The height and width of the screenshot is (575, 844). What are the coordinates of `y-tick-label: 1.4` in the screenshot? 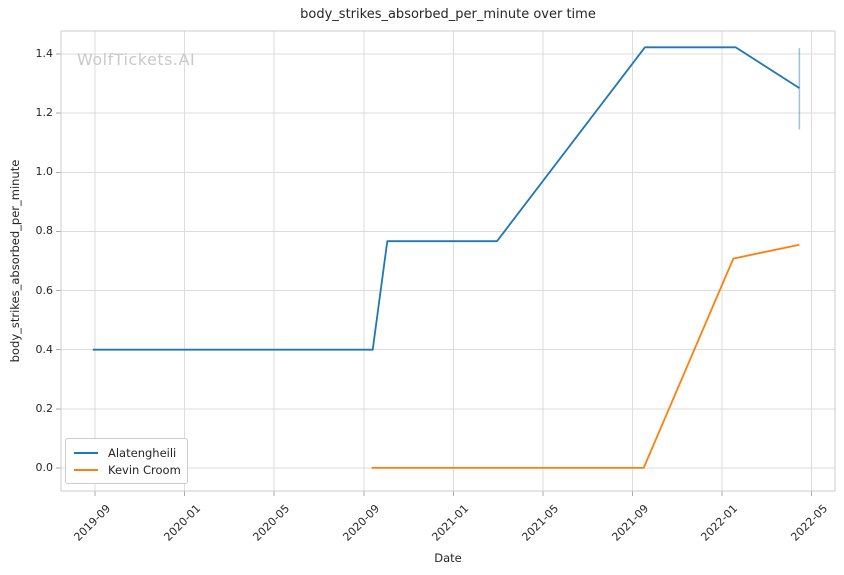 It's located at (44, 54).